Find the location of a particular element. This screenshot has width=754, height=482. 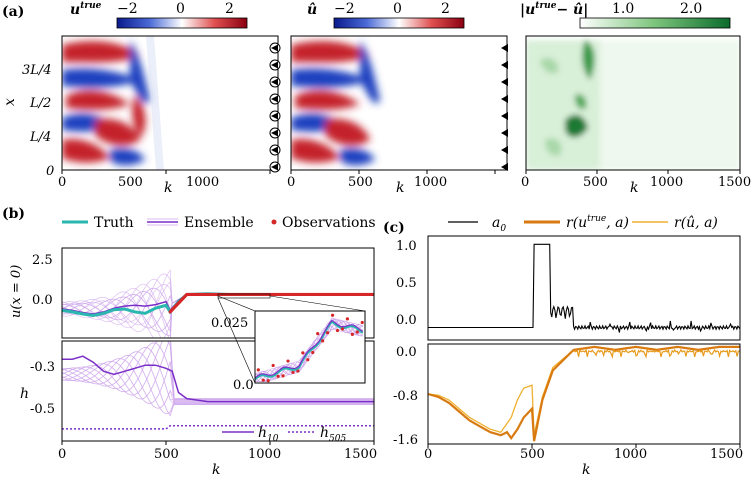

heatmap-ytick-1: L/4 is located at coordinates (40, 137).